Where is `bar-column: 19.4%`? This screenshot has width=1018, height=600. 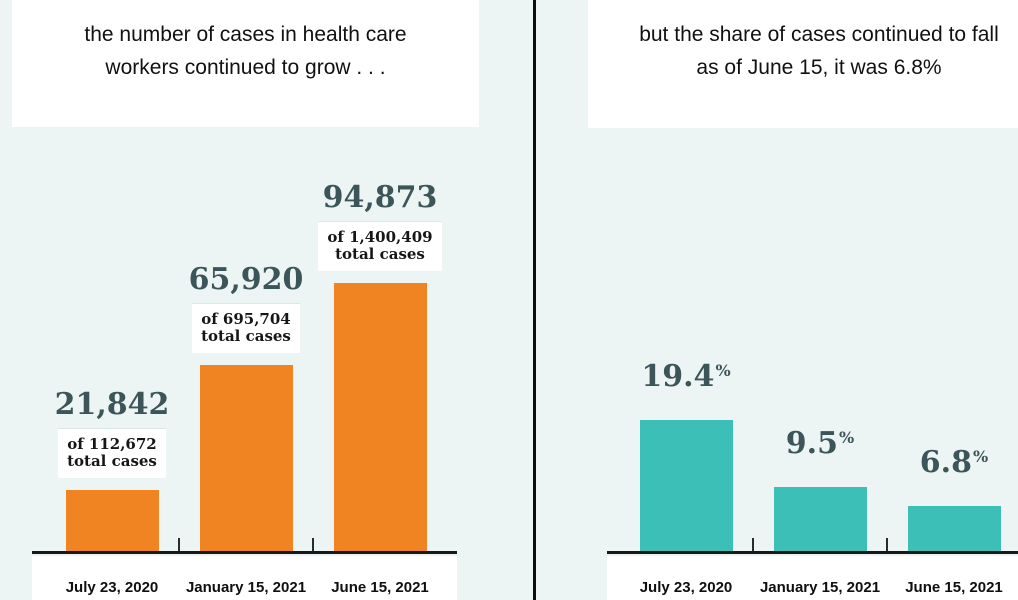
bar-column: 19.4% is located at coordinates (686, 456).